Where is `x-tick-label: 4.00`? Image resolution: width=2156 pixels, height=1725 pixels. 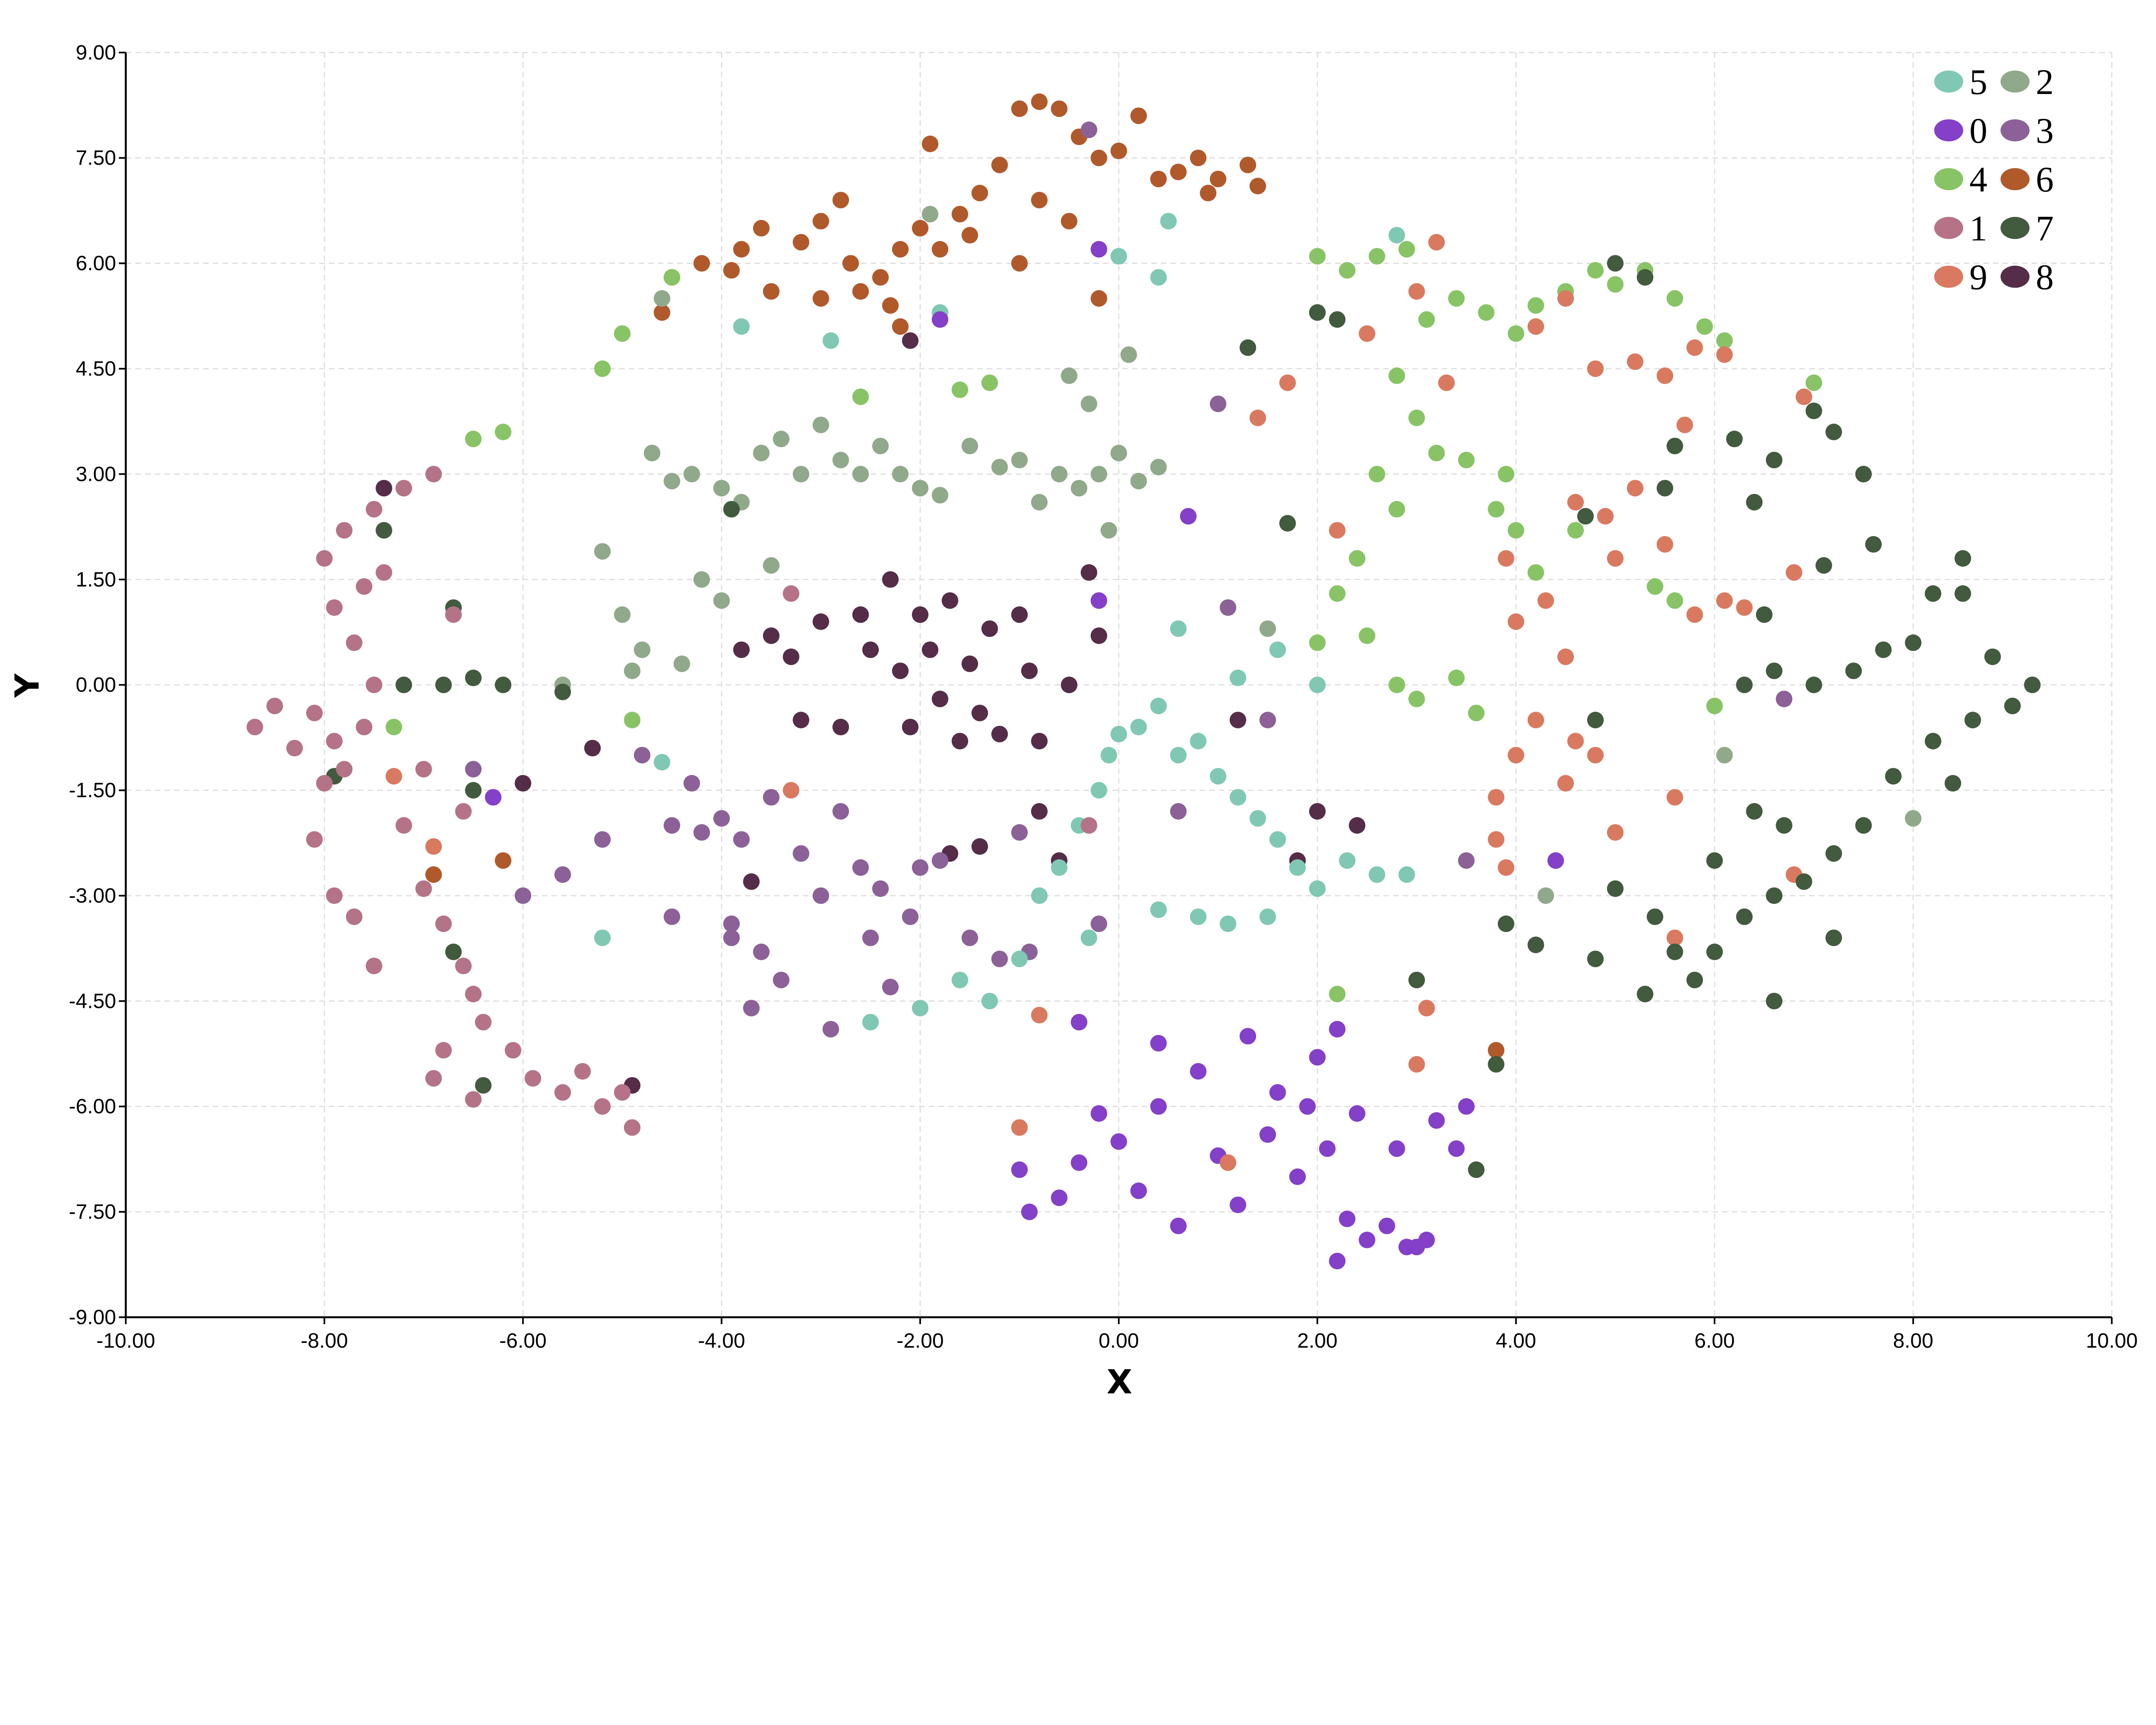 x-tick-label: 4.00 is located at coordinates (1516, 1341).